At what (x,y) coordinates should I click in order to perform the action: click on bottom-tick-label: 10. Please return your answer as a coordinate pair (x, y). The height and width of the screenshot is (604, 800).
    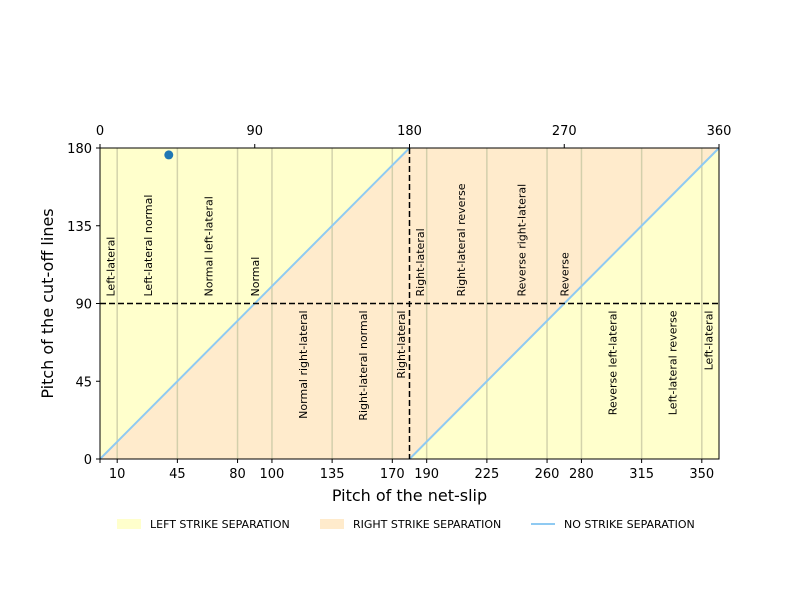
    Looking at the image, I should click on (117, 474).